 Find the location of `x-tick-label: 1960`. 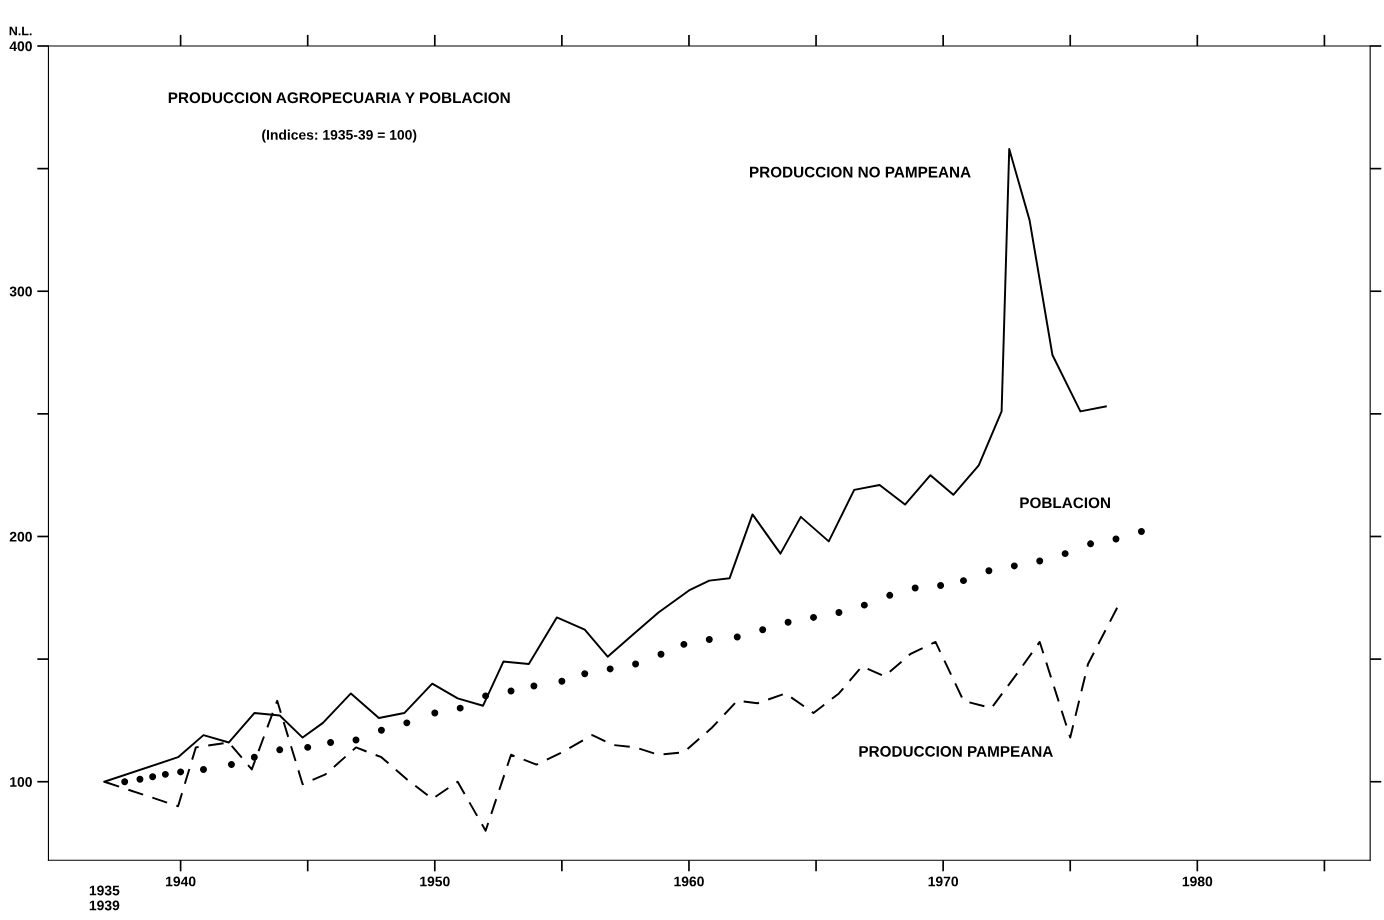

x-tick-label: 1960 is located at coordinates (689, 881).